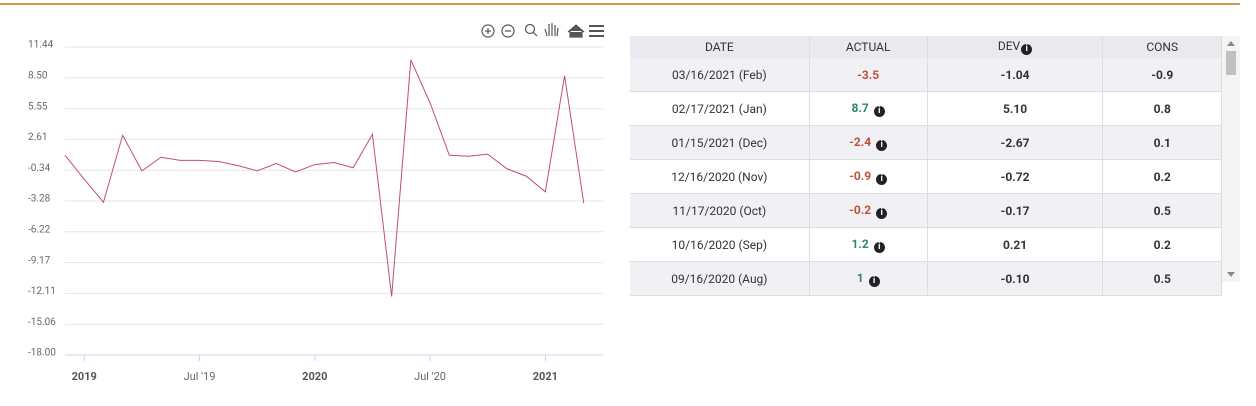 The height and width of the screenshot is (406, 1256). What do you see at coordinates (84, 376) in the screenshot?
I see `x-tick-label: 2019` at bounding box center [84, 376].